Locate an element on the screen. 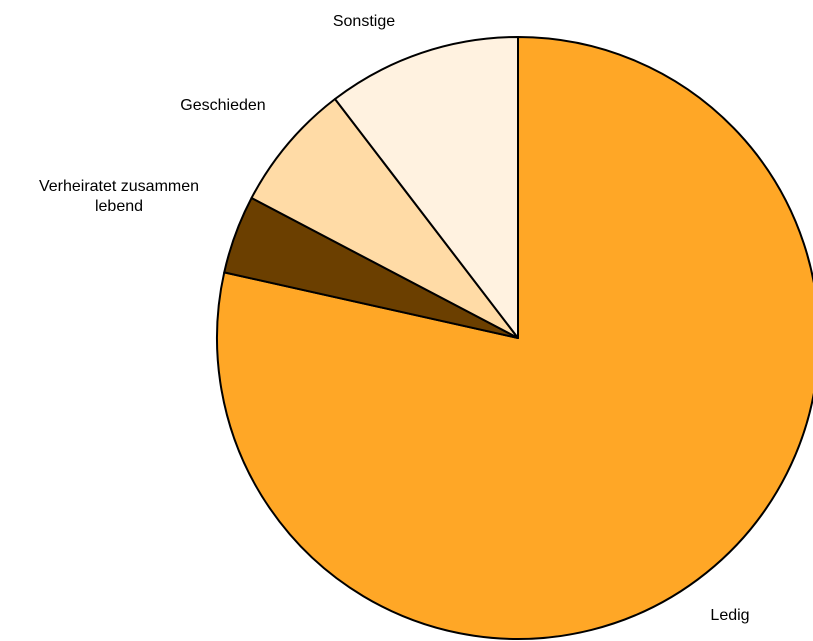 The width and height of the screenshot is (813, 641). pie-slice-geschieden is located at coordinates (384, 218).